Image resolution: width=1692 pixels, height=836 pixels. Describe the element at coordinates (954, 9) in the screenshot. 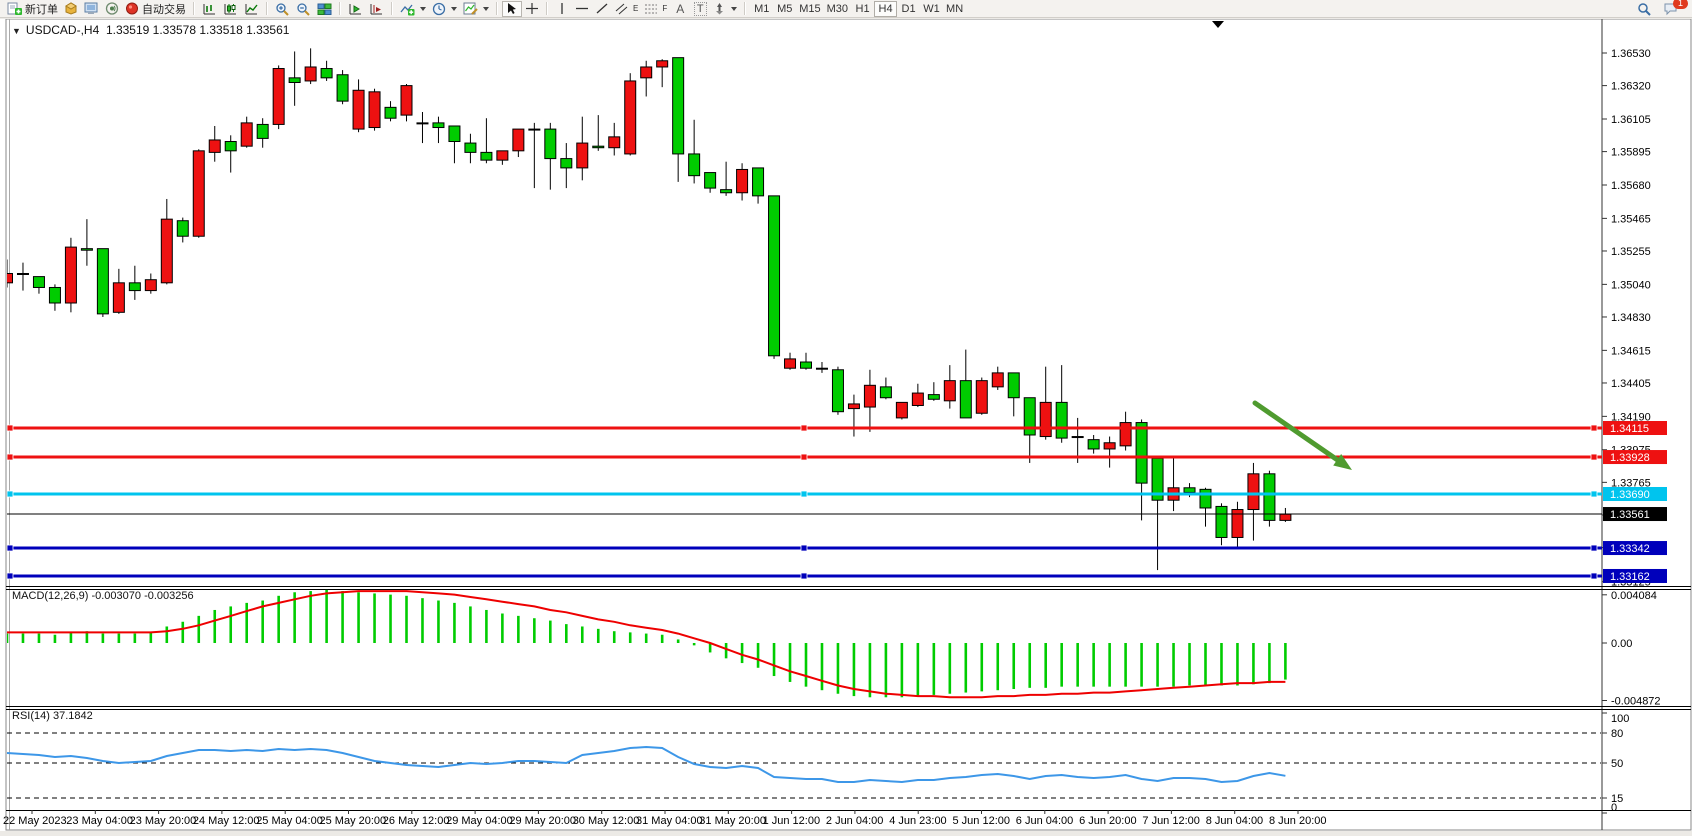

I see `timeframe-mn-button: MN` at that location.